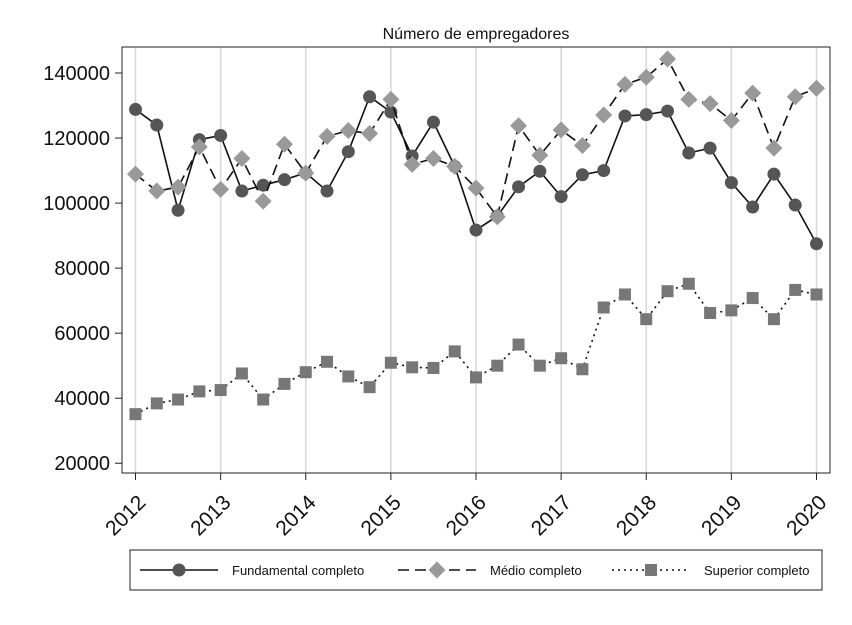 This screenshot has width=852, height=625. I want to click on y-tick-label: 100000, so click(76, 204).